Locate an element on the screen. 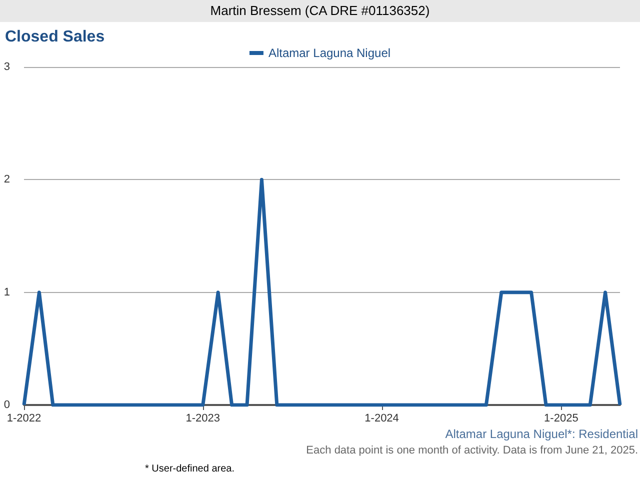 Image resolution: width=640 pixels, height=480 pixels. chart-title: Closed Sales is located at coordinates (55, 37).